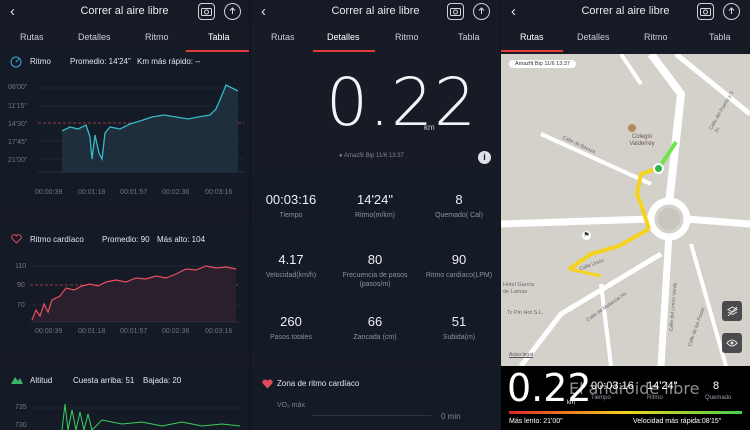 The width and height of the screenshot is (750, 430). What do you see at coordinates (217, 51) in the screenshot?
I see `active-tab-indicator` at bounding box center [217, 51].